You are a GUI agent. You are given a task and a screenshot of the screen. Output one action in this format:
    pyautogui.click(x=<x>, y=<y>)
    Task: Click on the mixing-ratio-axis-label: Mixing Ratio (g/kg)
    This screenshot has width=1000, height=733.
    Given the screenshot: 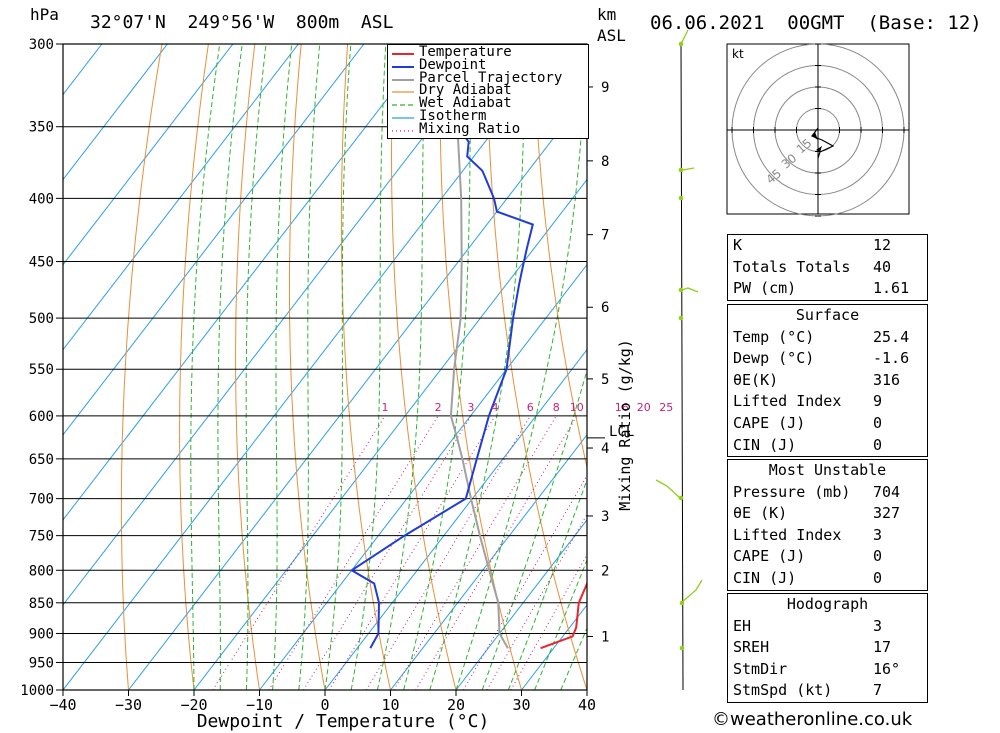 What is the action you would take?
    pyautogui.click(x=625, y=425)
    